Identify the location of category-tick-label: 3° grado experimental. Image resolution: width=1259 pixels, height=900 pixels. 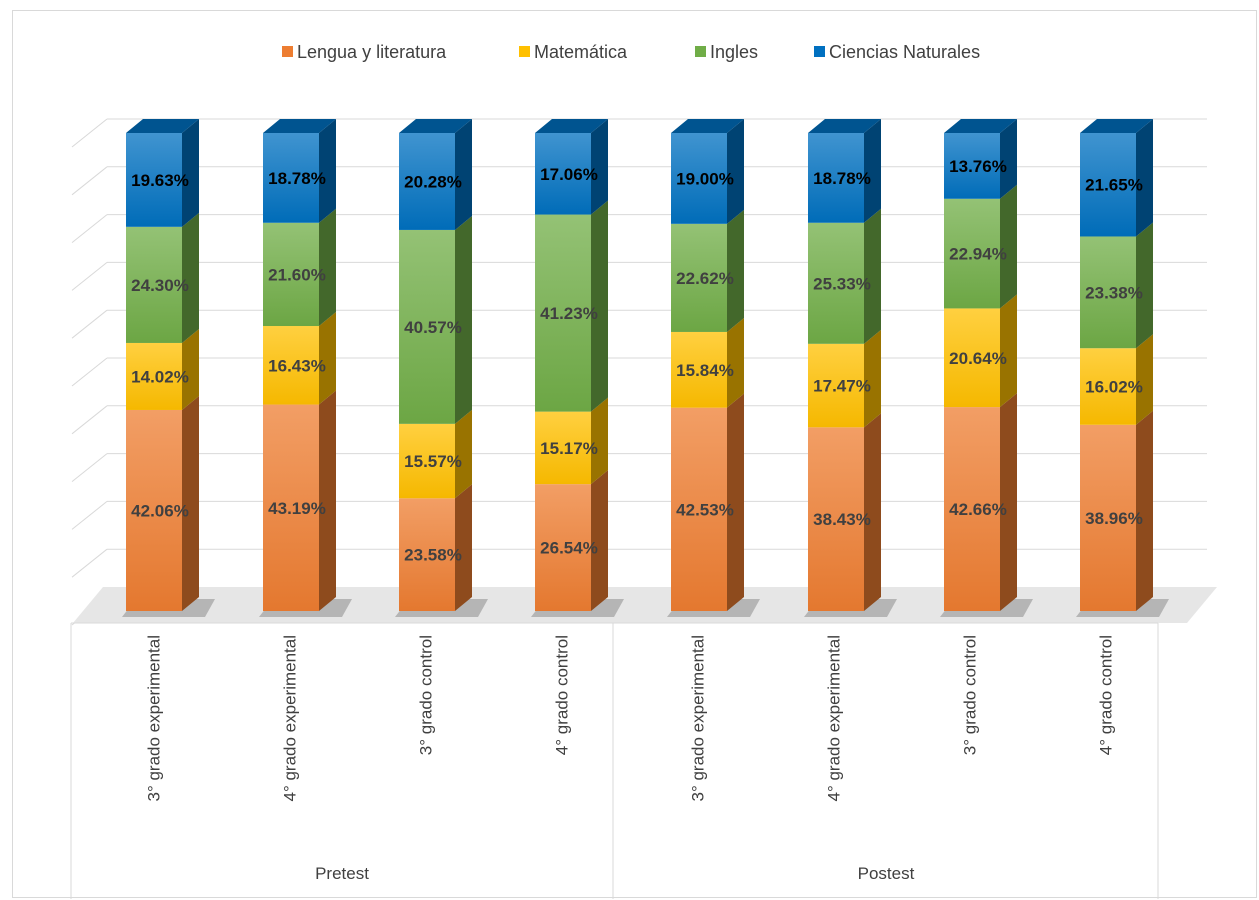
(154, 718).